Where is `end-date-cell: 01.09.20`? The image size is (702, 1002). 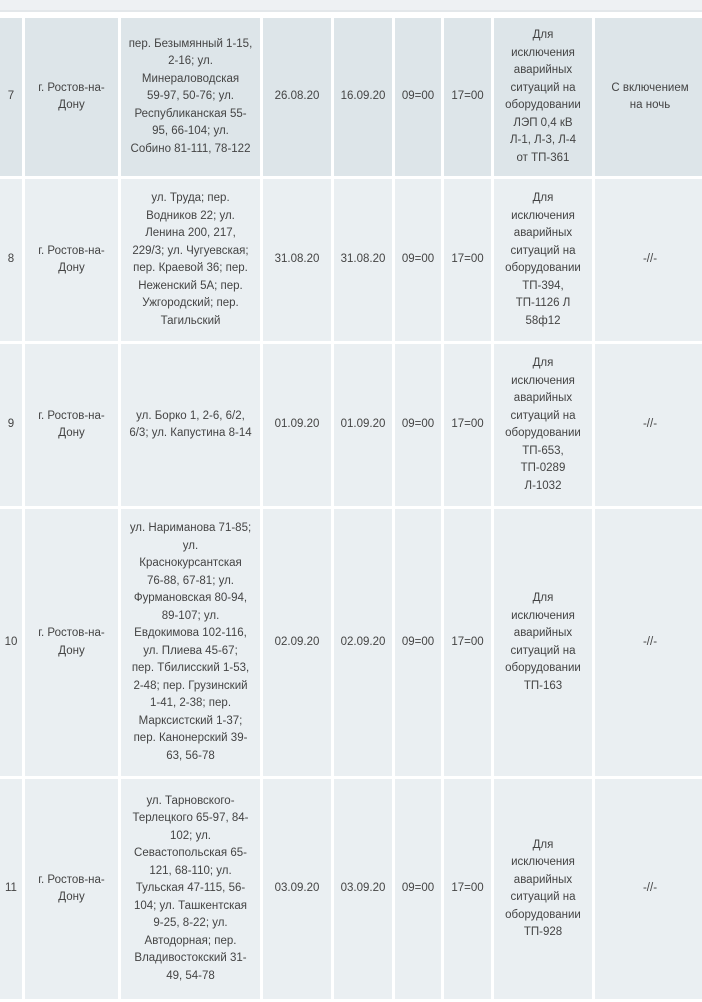 end-date-cell: 01.09.20 is located at coordinates (363, 425).